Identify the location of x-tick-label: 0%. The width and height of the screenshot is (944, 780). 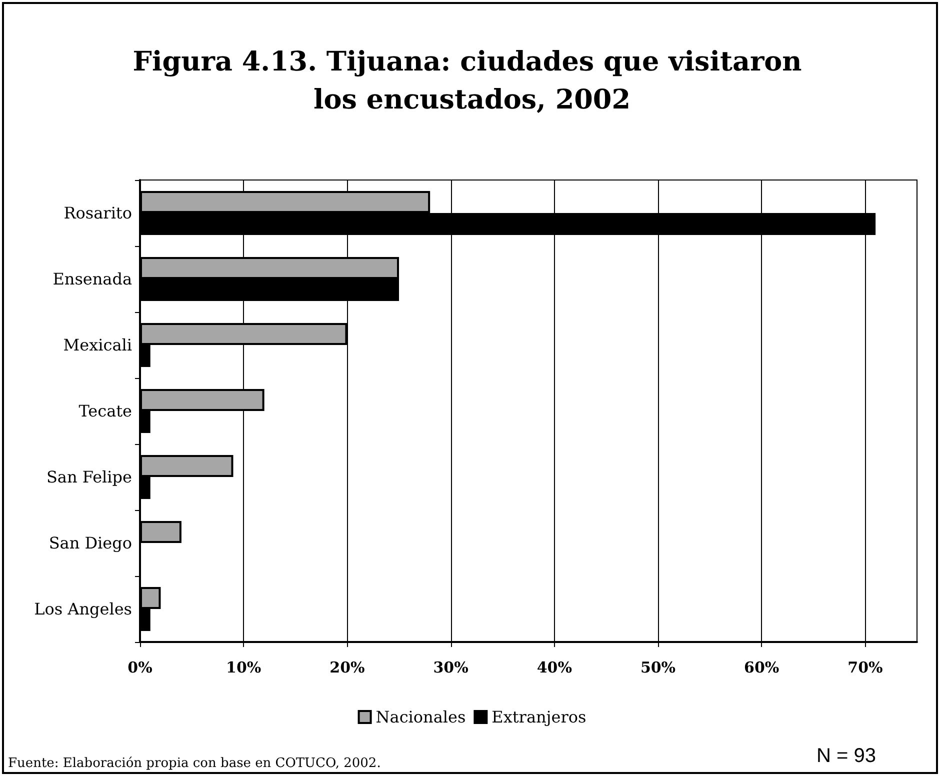
(140, 667).